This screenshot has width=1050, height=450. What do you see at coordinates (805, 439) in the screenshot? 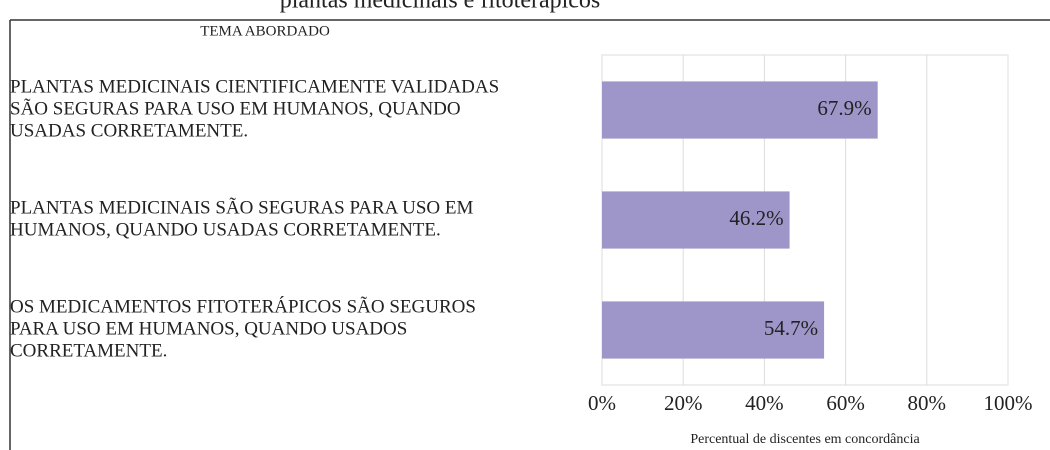
I see `x-axis-title: Percentual de discentes em concordância` at bounding box center [805, 439].